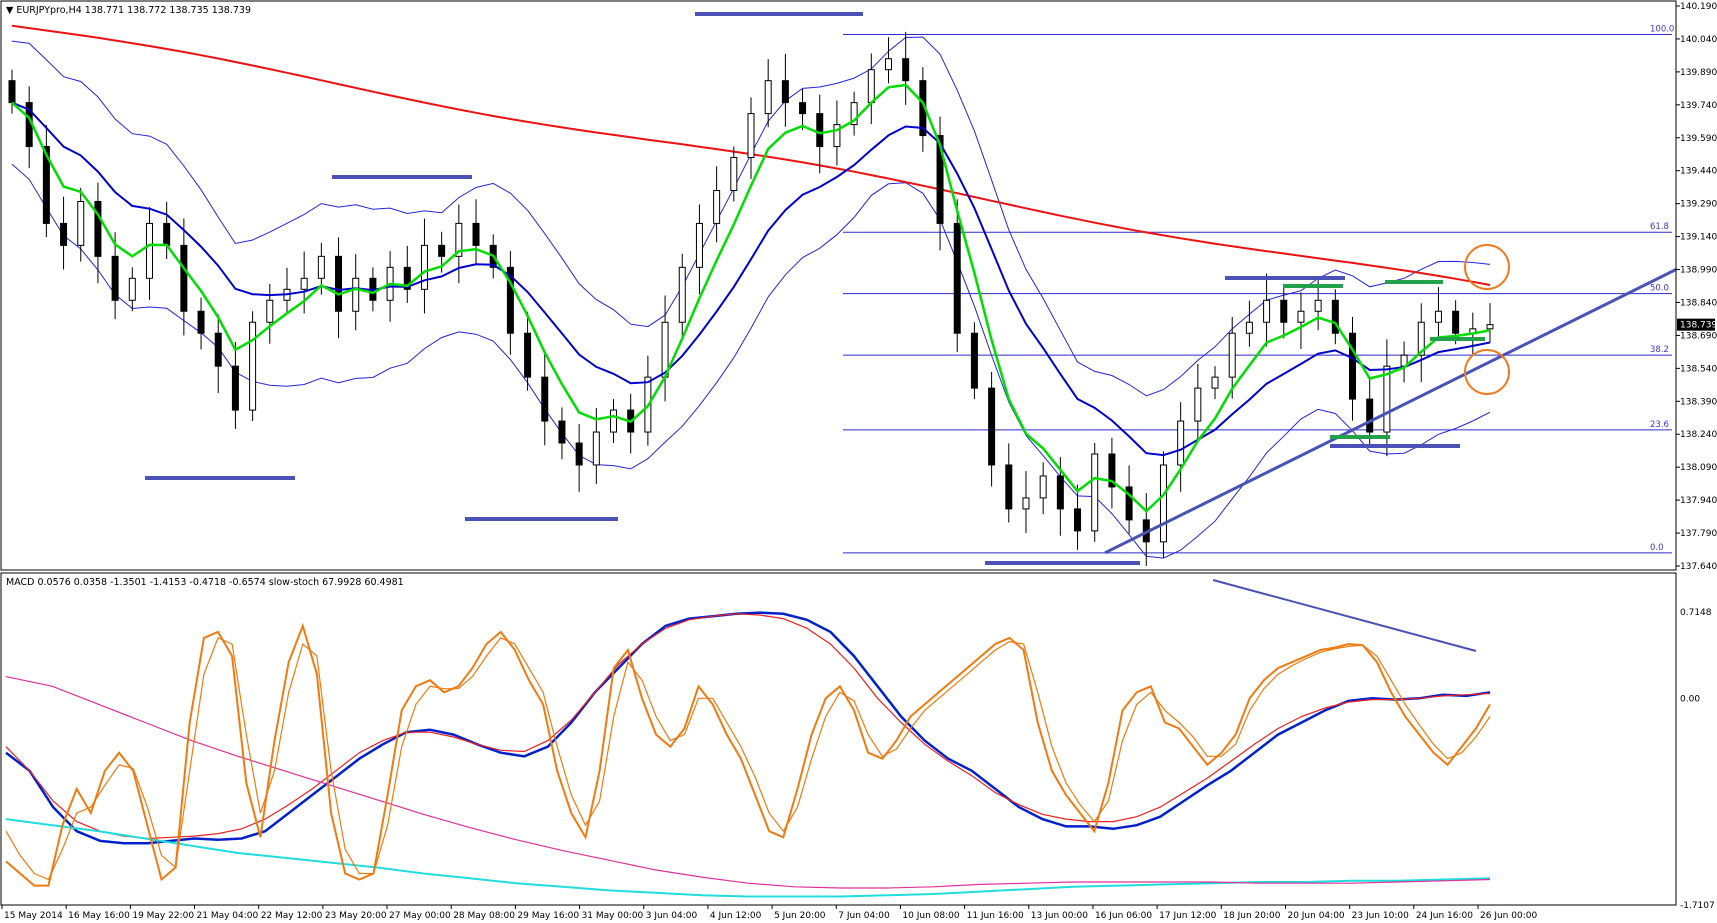 The height and width of the screenshot is (923, 1717). What do you see at coordinates (1698, 567) in the screenshot?
I see `price-tick-label: 137.640` at bounding box center [1698, 567].